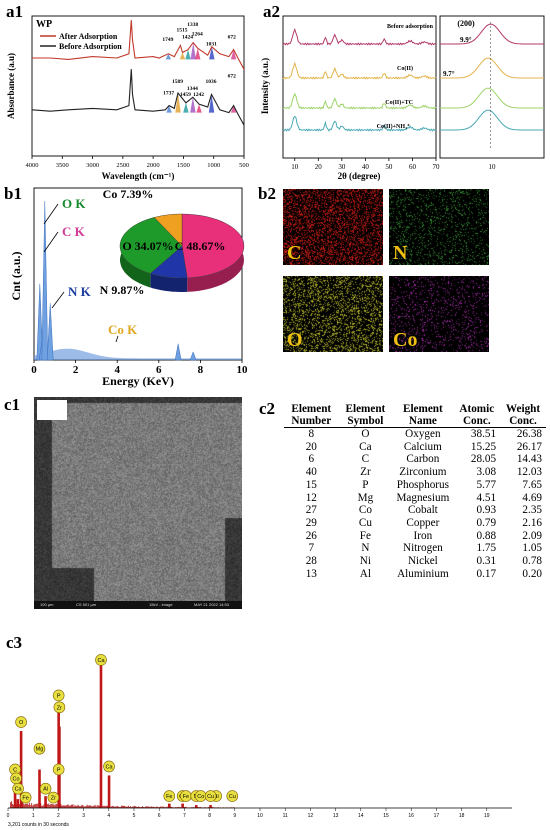 This screenshot has height=830, width=550. Describe the element at coordinates (386, 816) in the screenshot. I see `c3-tick-label: 15` at that location.